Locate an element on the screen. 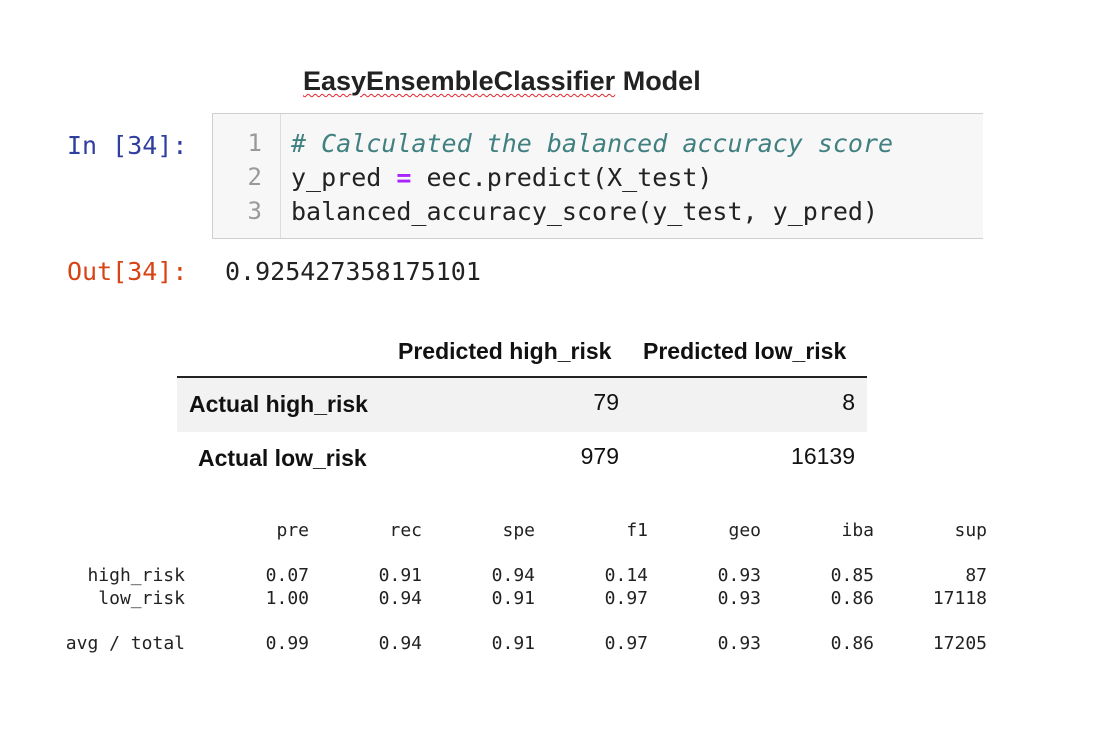 Image resolution: width=1105 pixels, height=753 pixels. line-number: 2 is located at coordinates (254, 177).